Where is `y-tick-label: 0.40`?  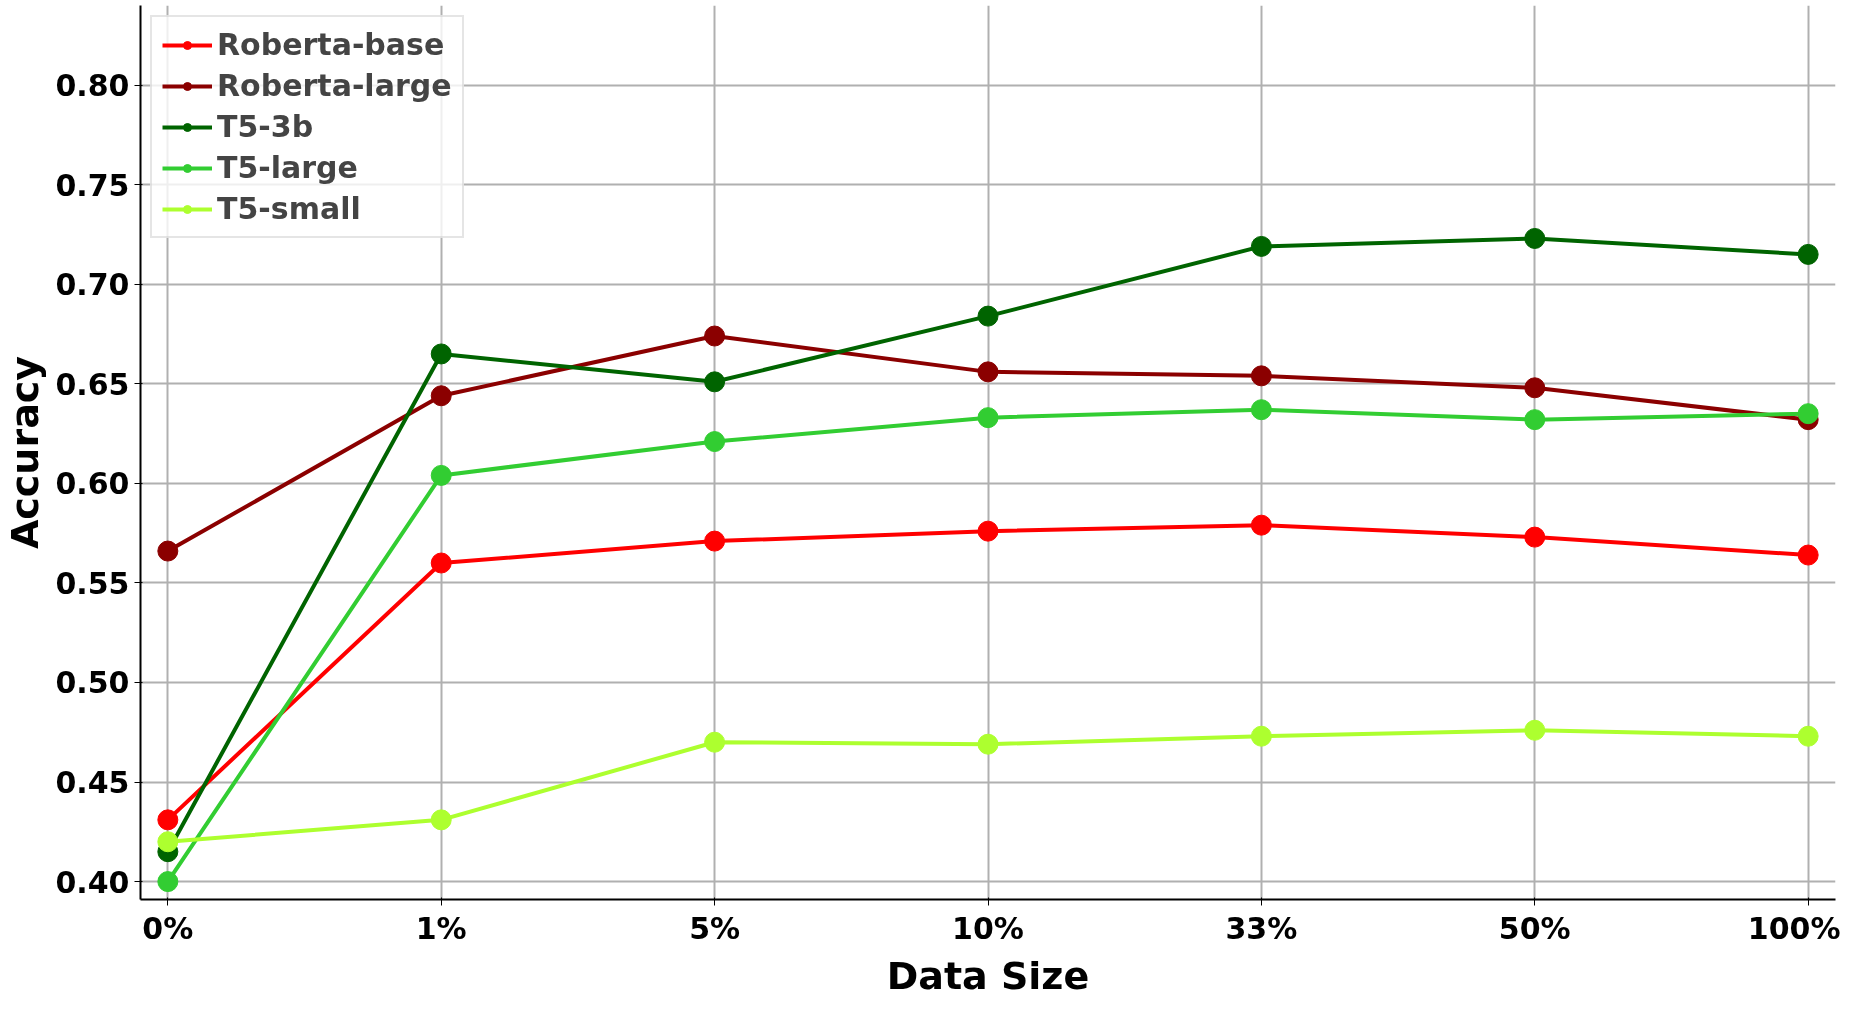 y-tick-label: 0.40 is located at coordinates (92, 882).